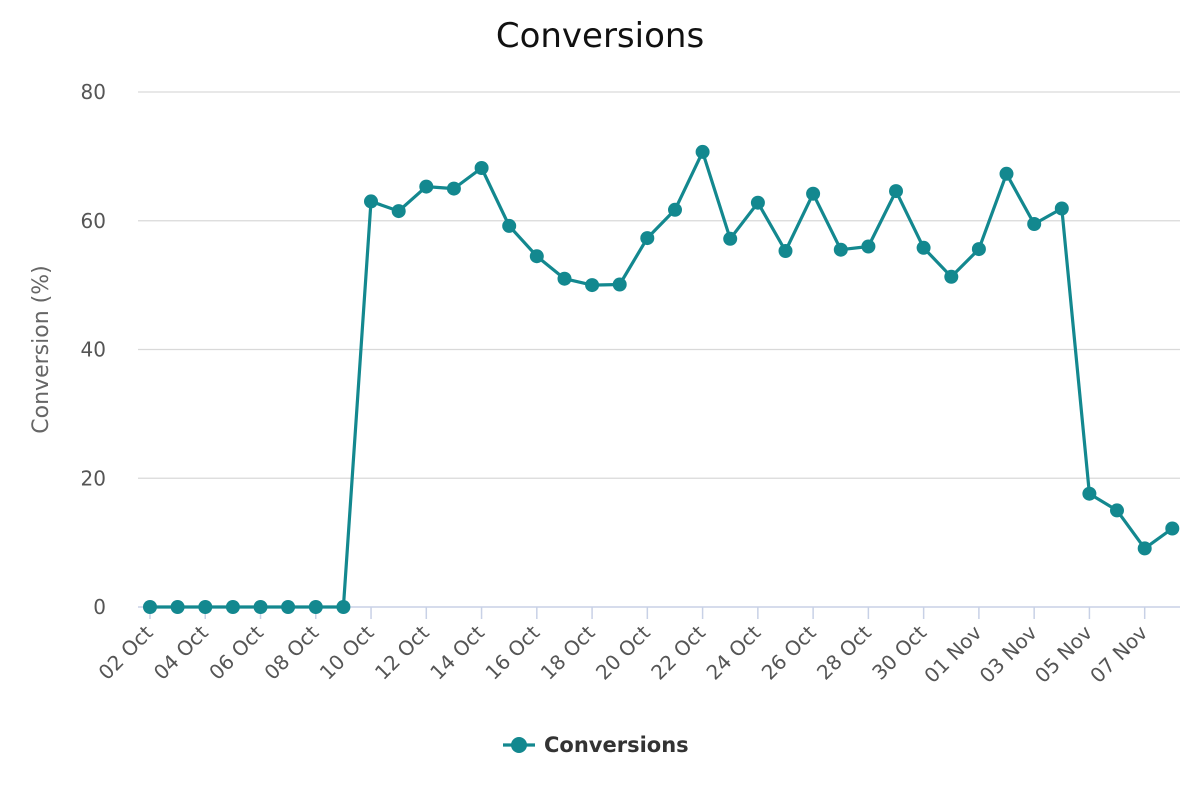  What do you see at coordinates (519, 745) in the screenshot?
I see `legend-marker-icon` at bounding box center [519, 745].